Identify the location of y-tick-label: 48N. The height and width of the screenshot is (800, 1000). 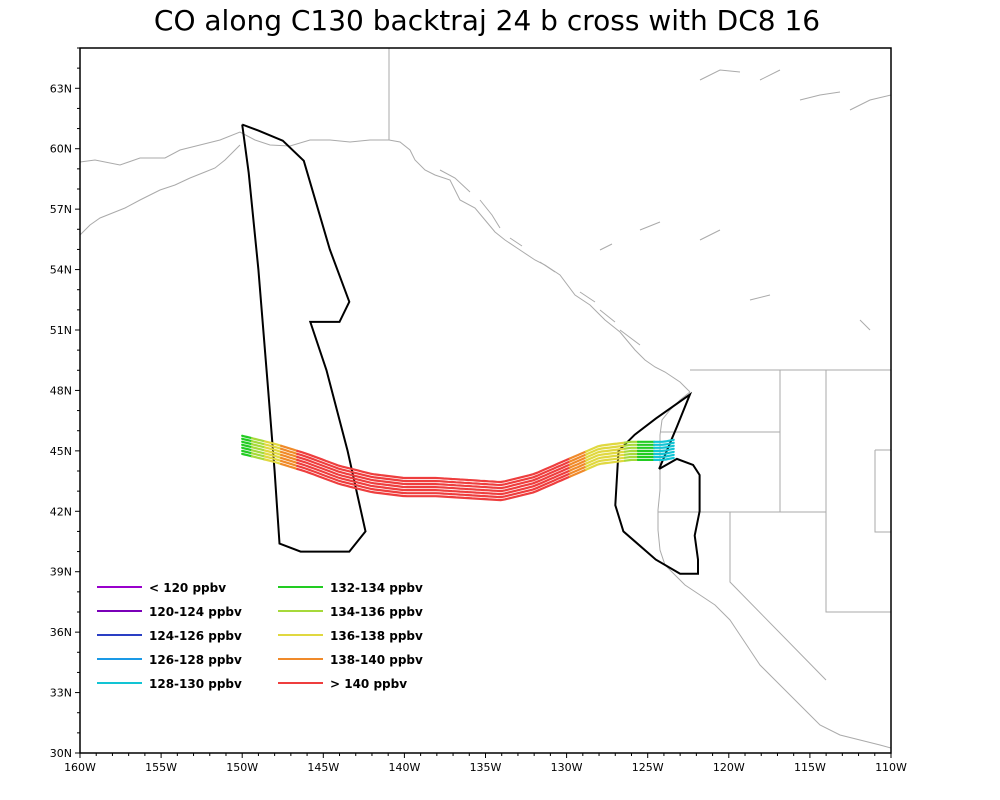
(61, 390).